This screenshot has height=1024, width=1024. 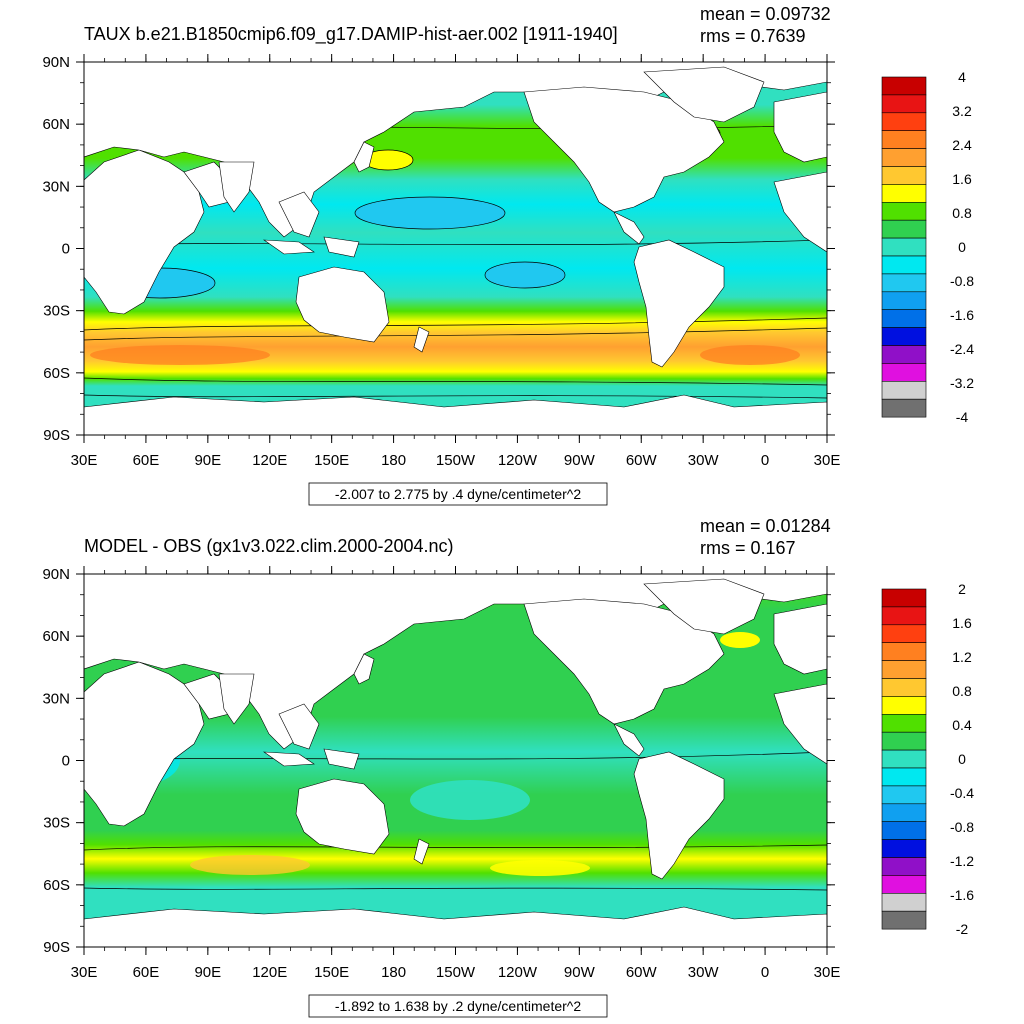 What do you see at coordinates (250, 865) in the screenshot?
I see `panel-2-so-max-a` at bounding box center [250, 865].